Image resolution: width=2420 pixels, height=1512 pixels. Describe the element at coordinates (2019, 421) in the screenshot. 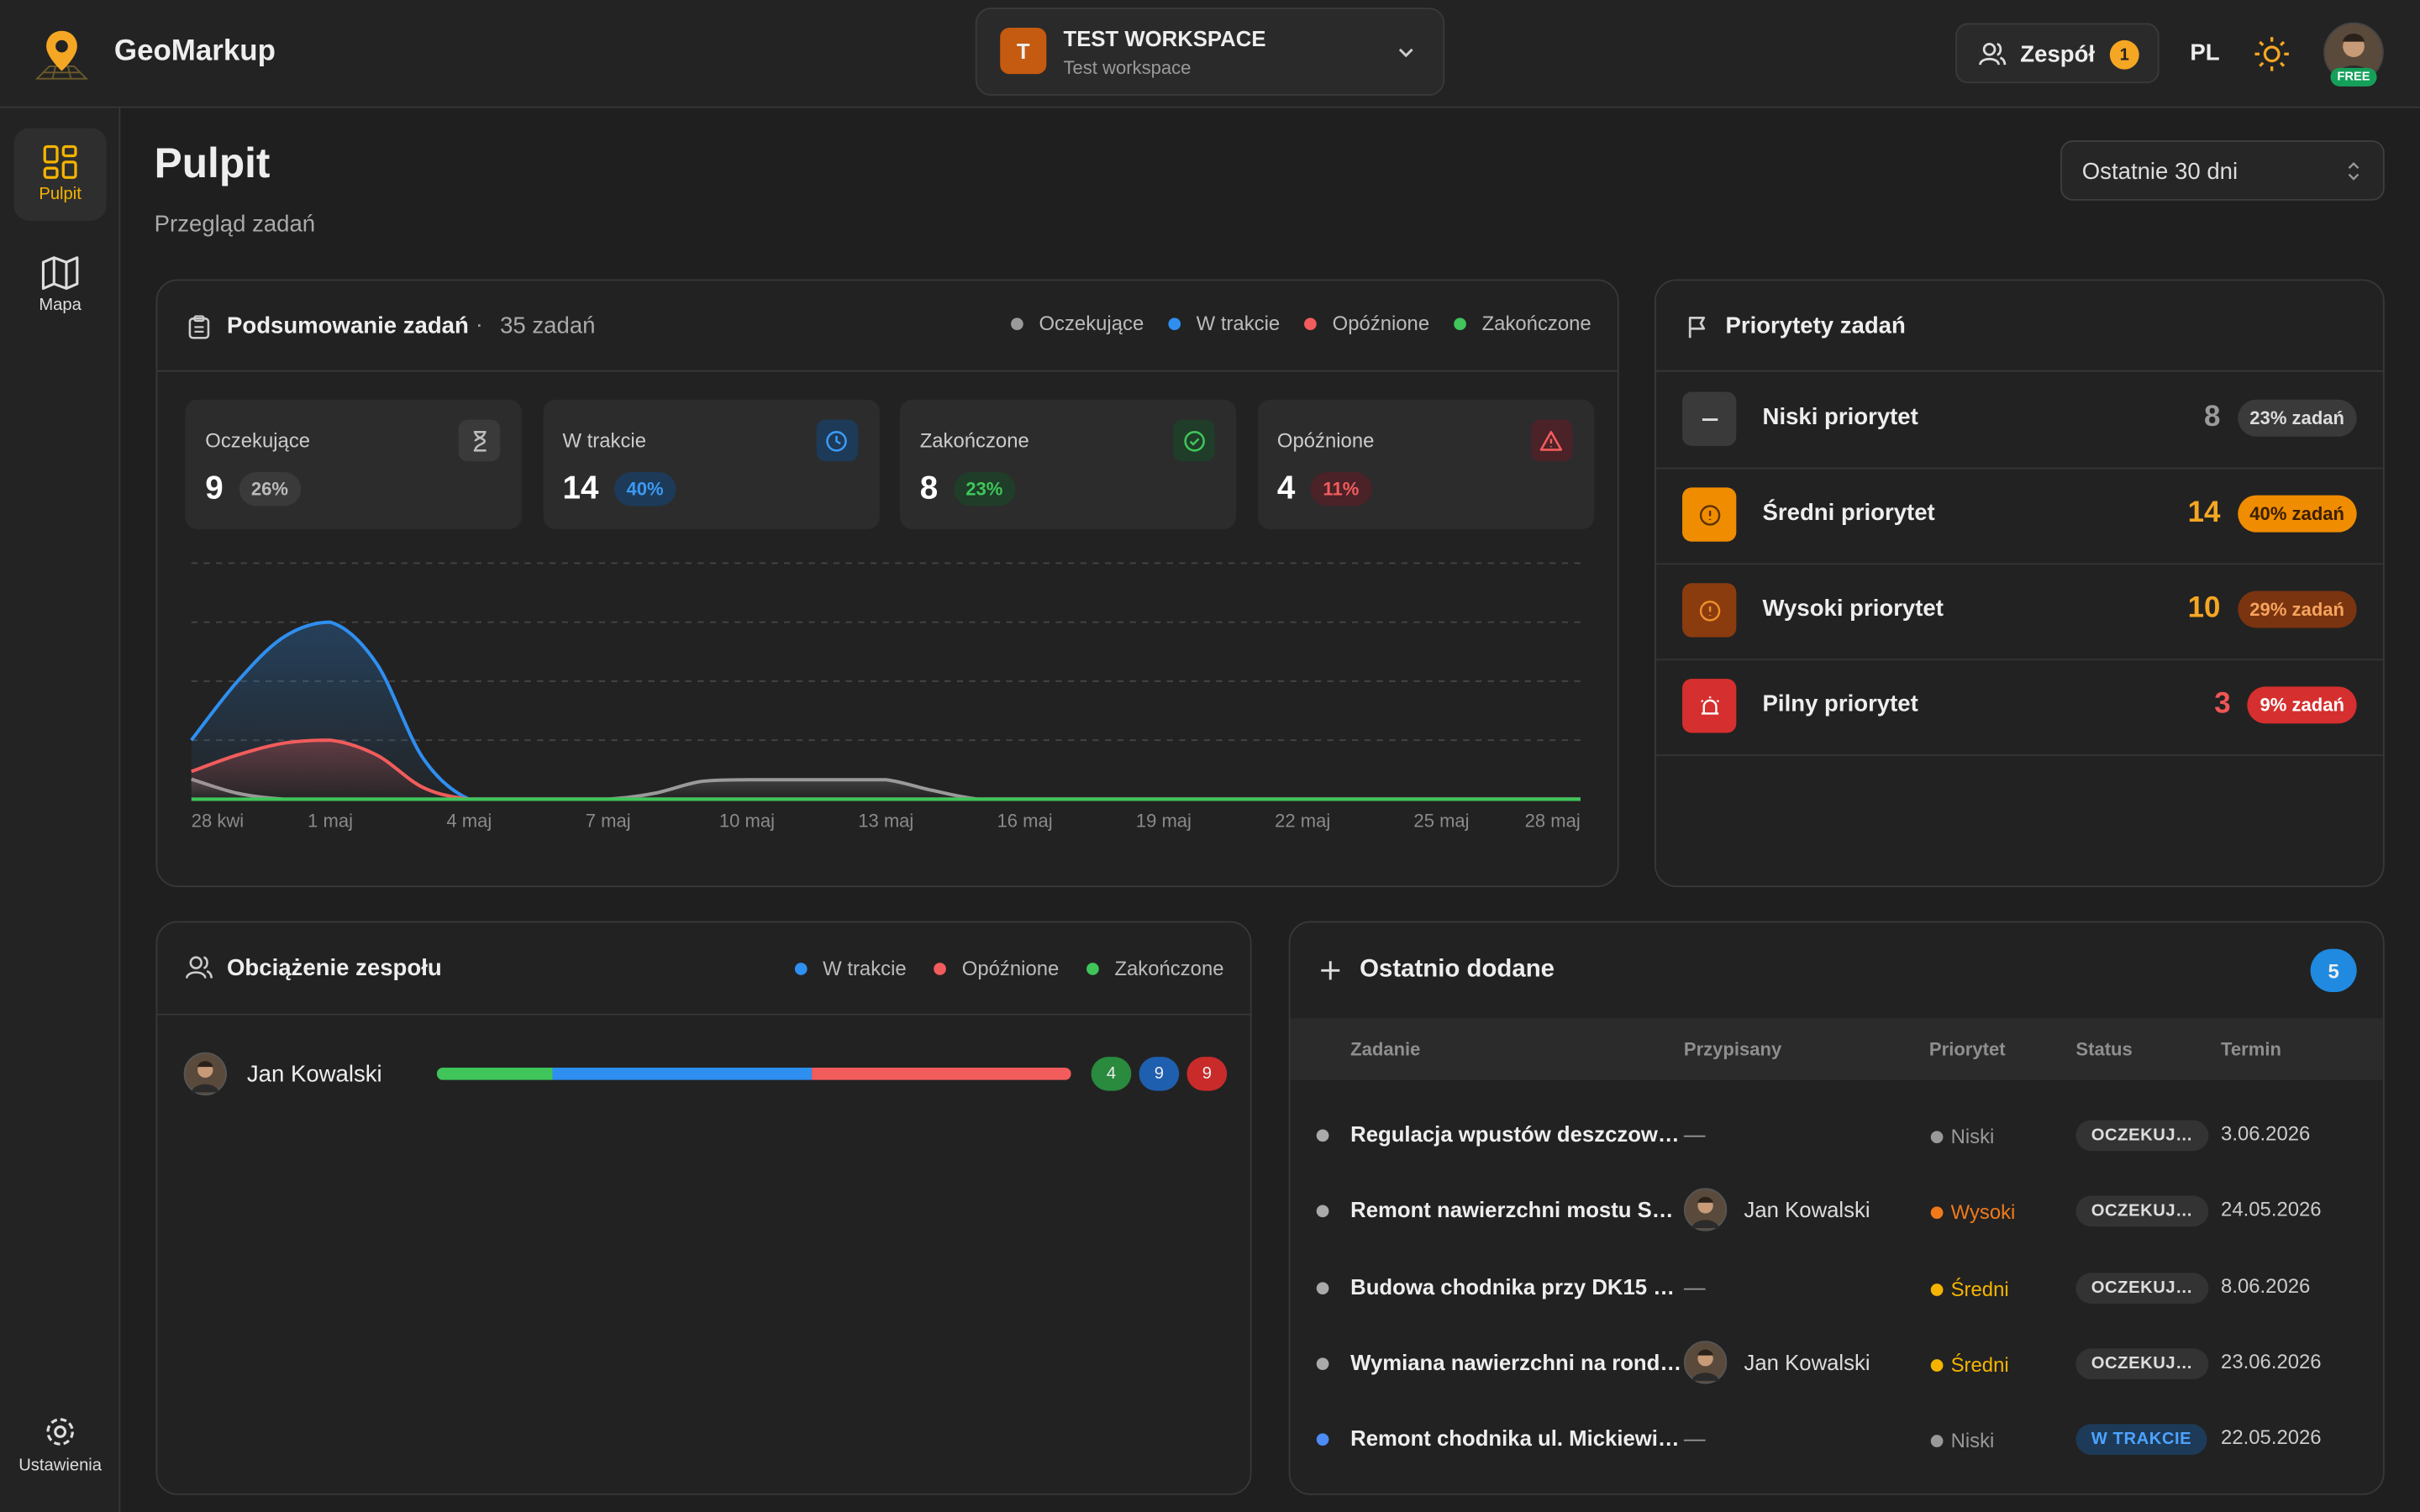

I see `priority-row: Niski priorytet 8 23% zadań` at that location.